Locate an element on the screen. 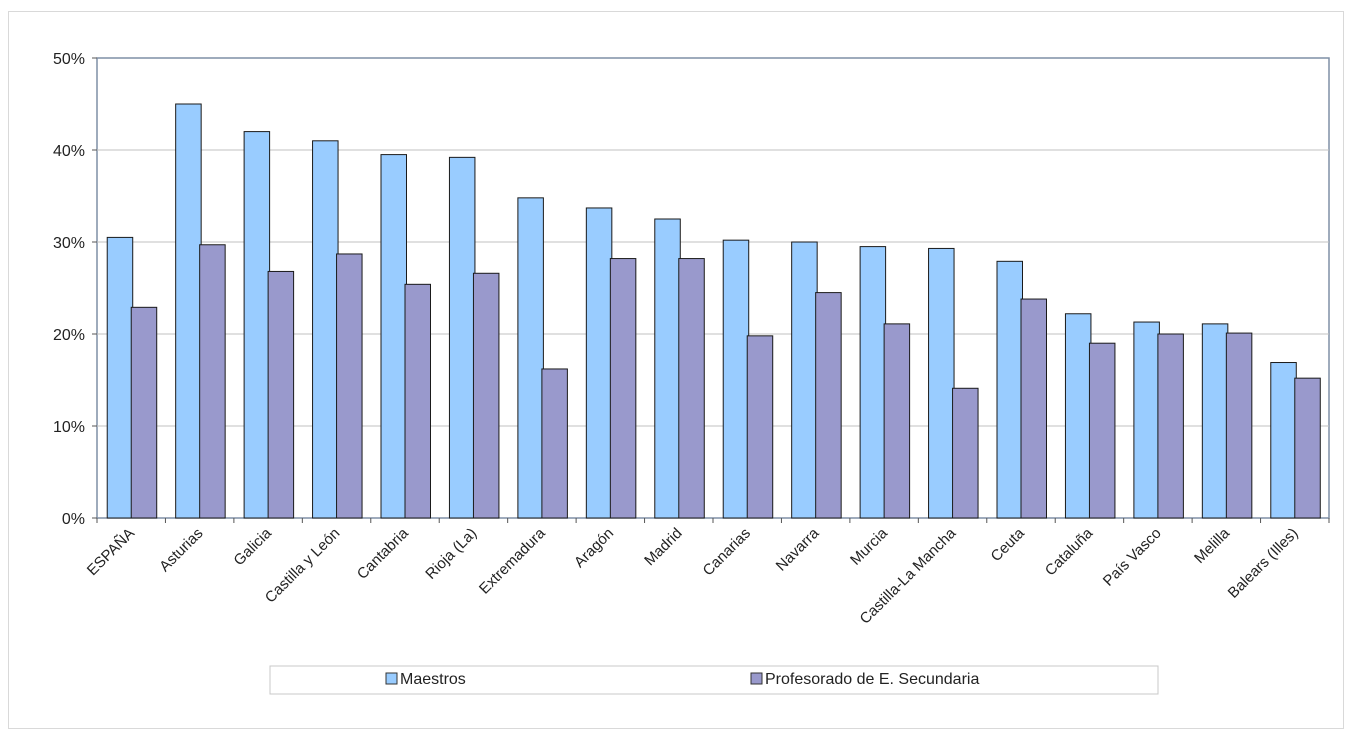 Image resolution: width=1351 pixels, height=736 pixels. y-tick-label: 30% is located at coordinates (69, 243).